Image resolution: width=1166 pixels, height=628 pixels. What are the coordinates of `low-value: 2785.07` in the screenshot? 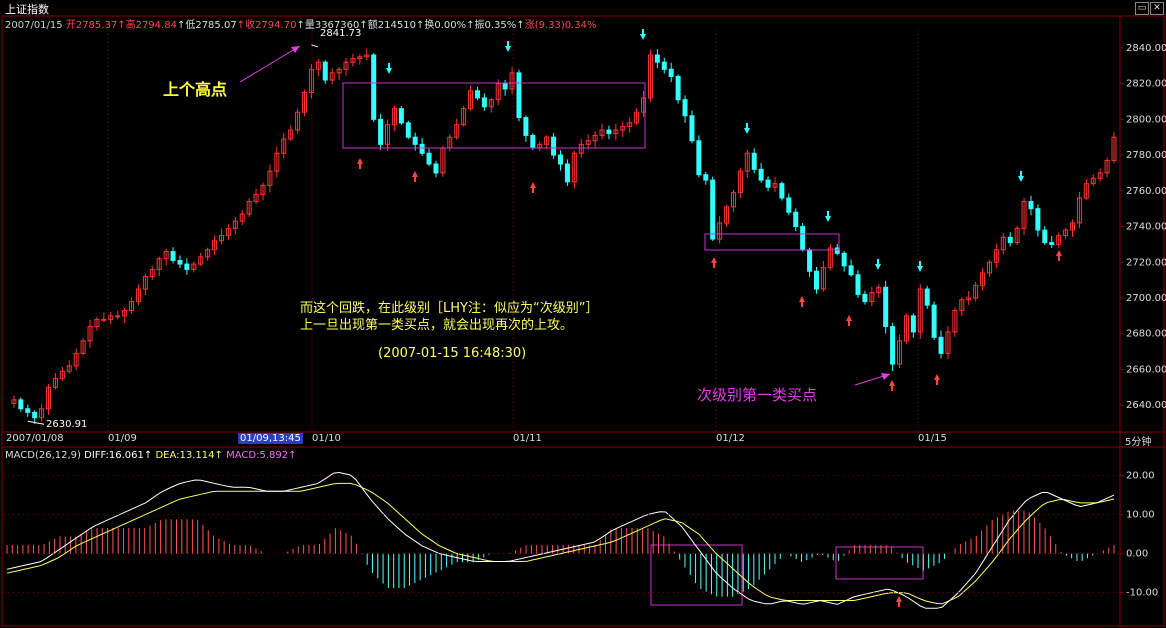 It's located at (216, 25).